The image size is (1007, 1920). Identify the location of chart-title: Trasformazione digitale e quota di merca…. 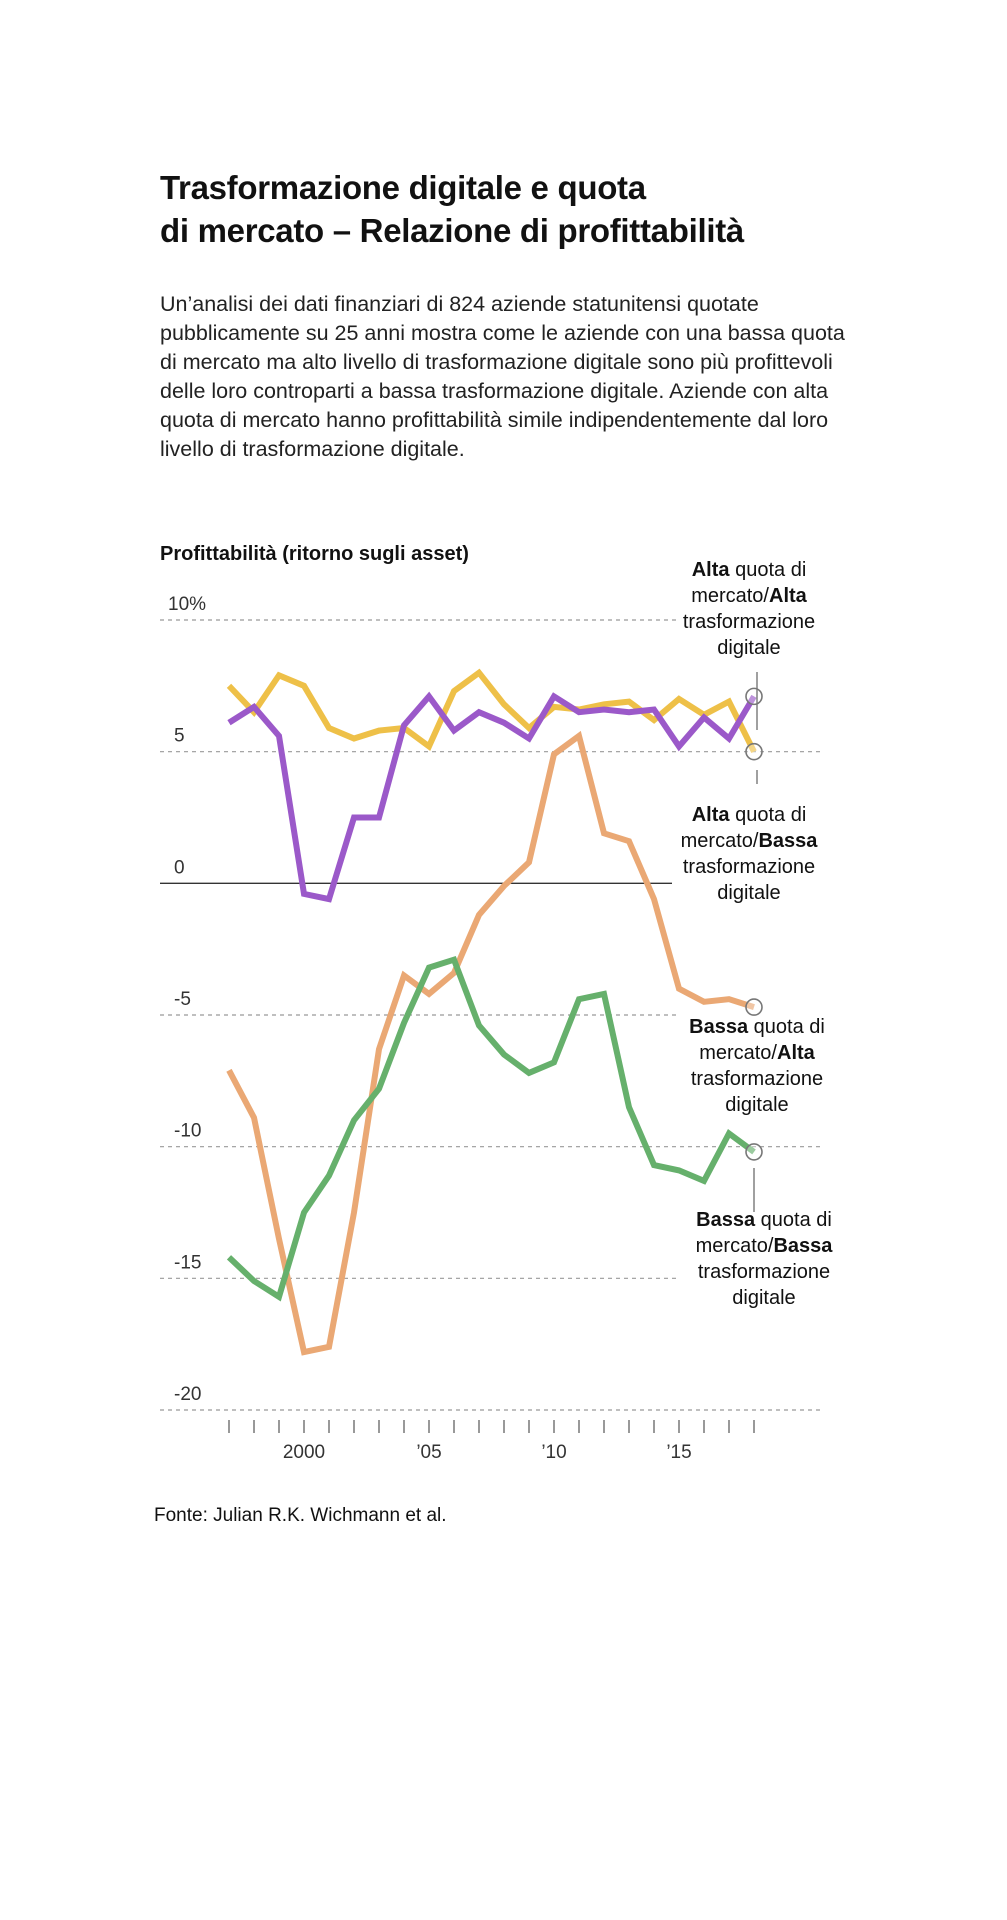
(520, 209).